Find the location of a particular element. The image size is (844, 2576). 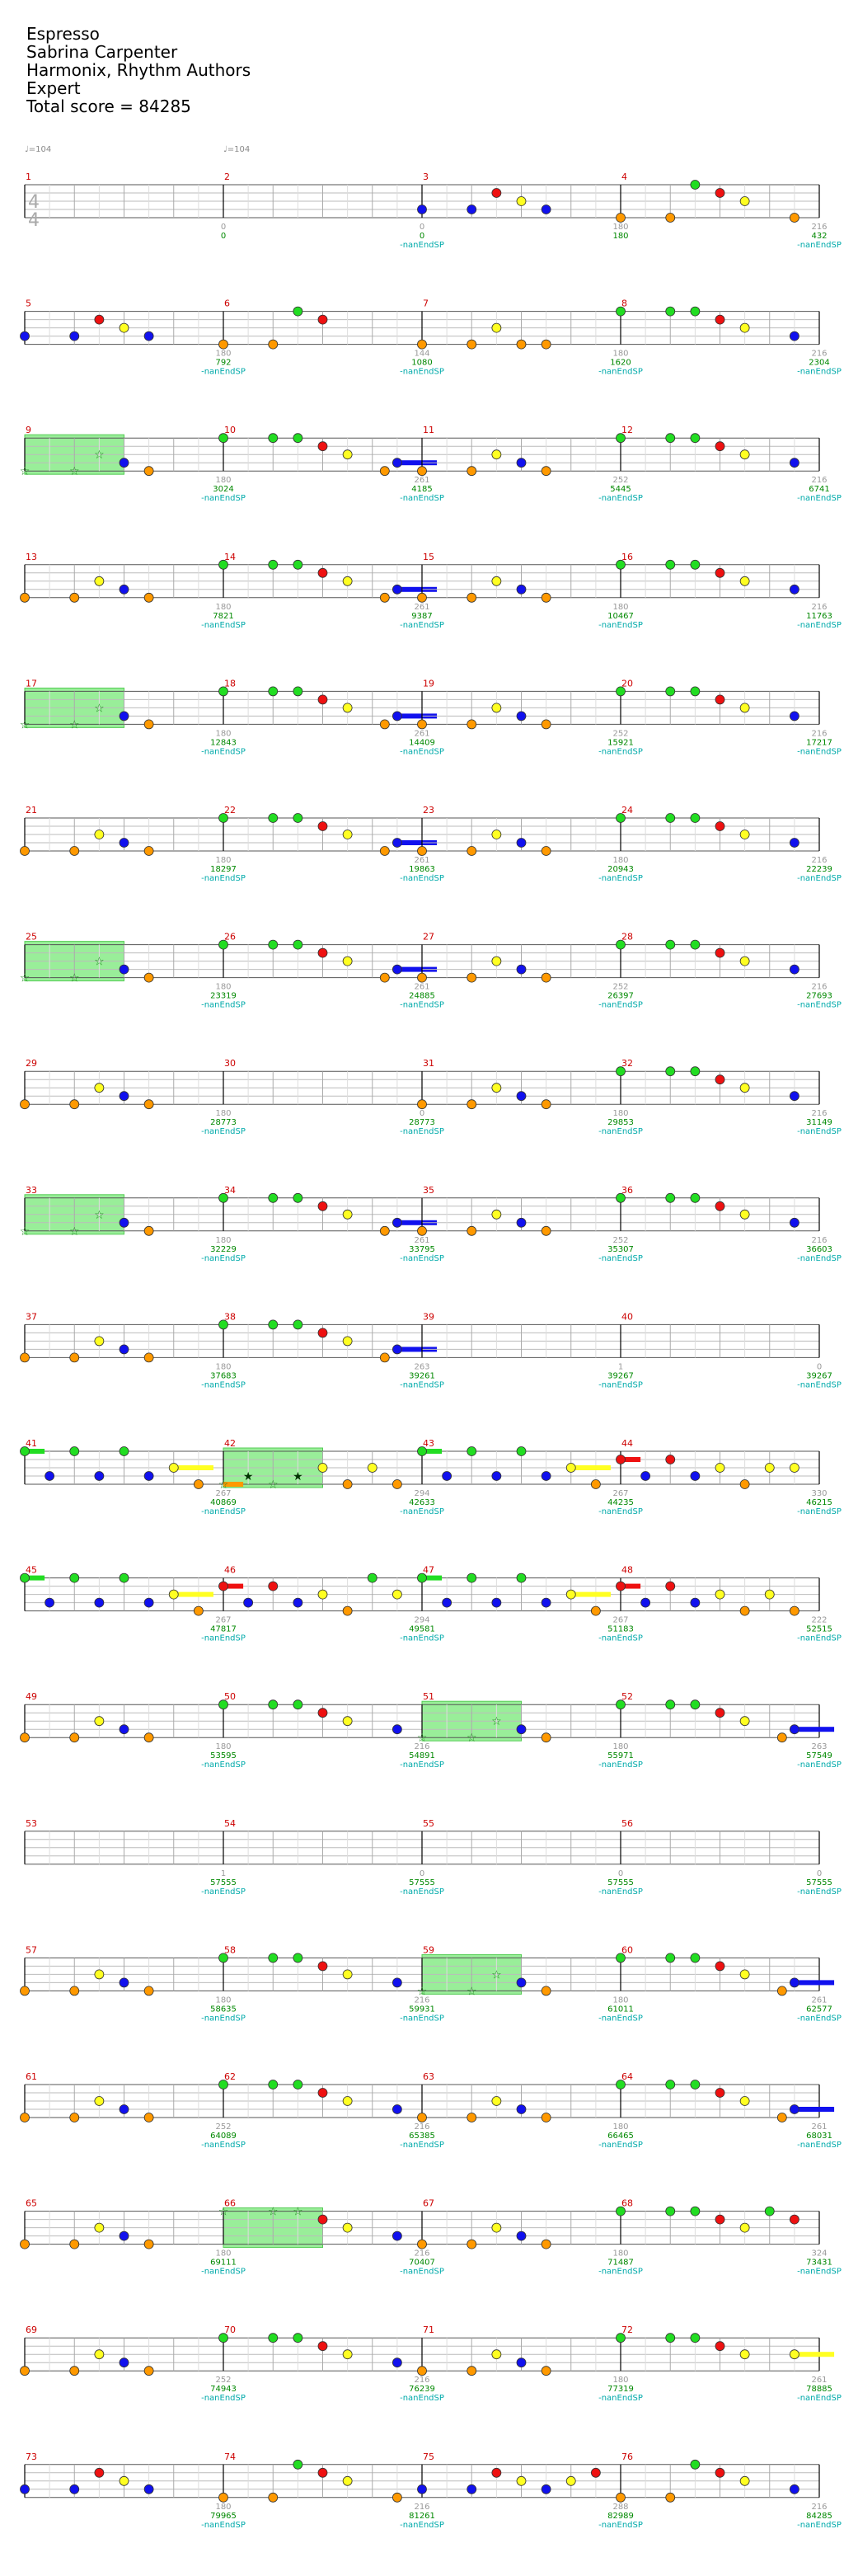

streak-value: 222 is located at coordinates (819, 1620).